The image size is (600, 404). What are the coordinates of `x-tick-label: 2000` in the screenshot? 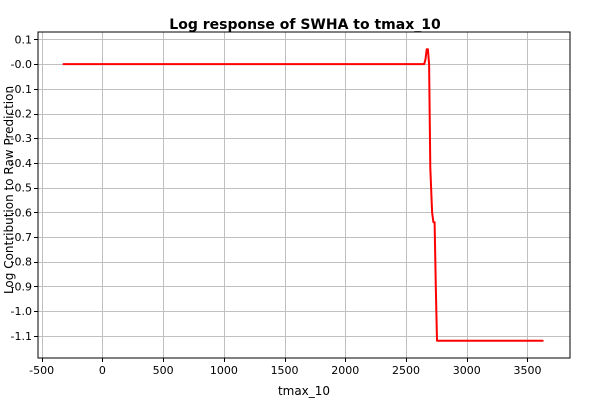 It's located at (345, 370).